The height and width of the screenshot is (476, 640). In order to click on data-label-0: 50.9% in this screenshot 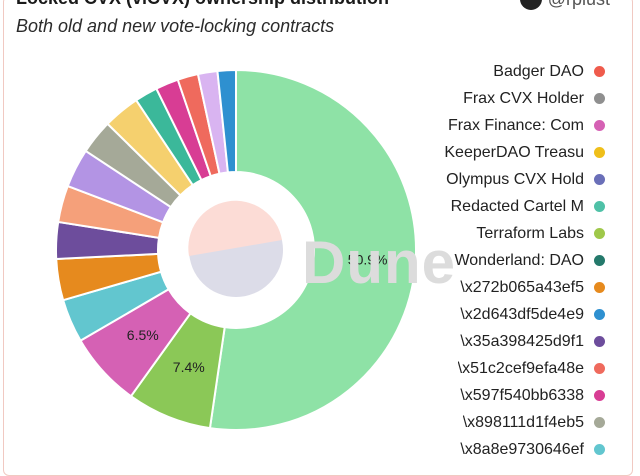, I will do `click(368, 260)`.